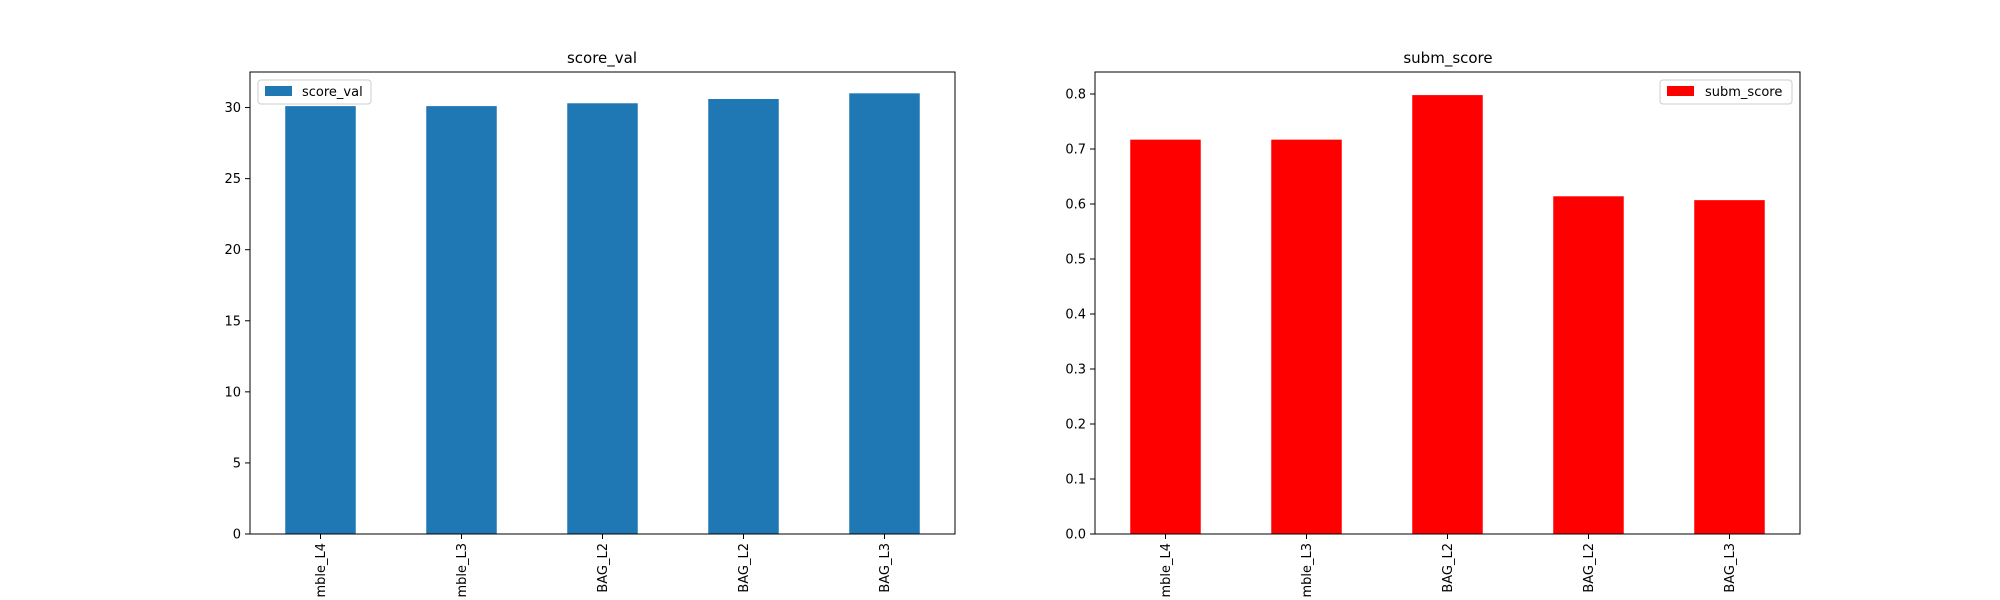  Describe the element at coordinates (232, 108) in the screenshot. I see `y-tick-label: 30` at that location.